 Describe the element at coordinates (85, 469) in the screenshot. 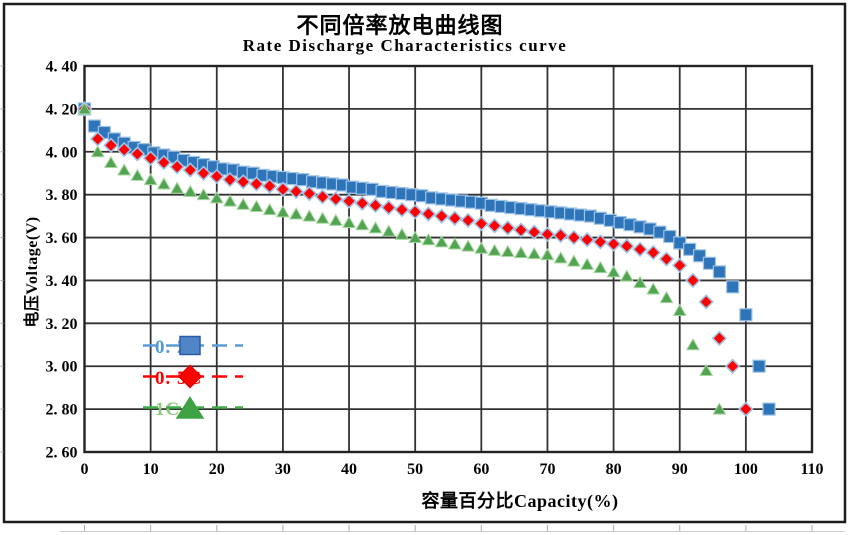

I see `x-tick-label: 0` at that location.